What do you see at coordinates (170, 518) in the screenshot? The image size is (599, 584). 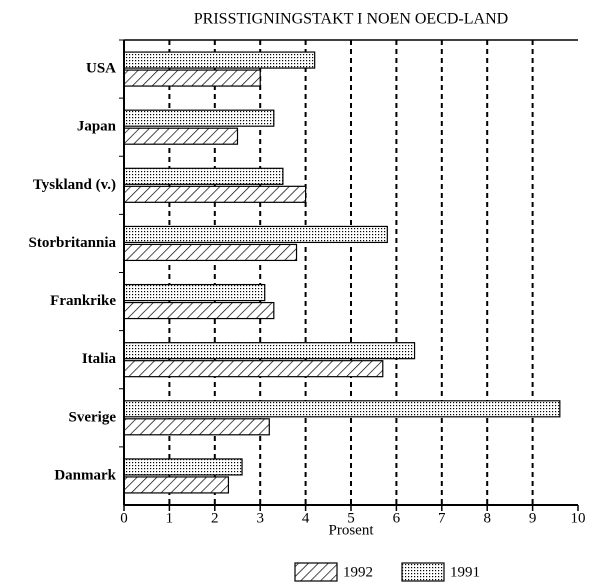 I see `x-tick-label: 1` at bounding box center [170, 518].